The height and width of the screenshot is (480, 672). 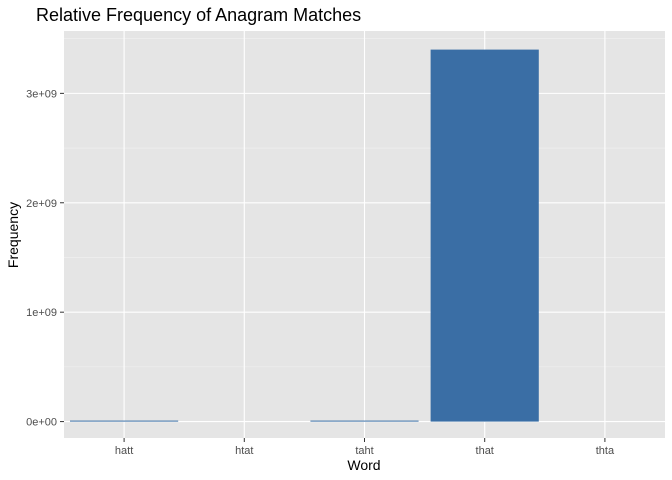 What do you see at coordinates (484, 235) in the screenshot?
I see `bar-that` at bounding box center [484, 235].